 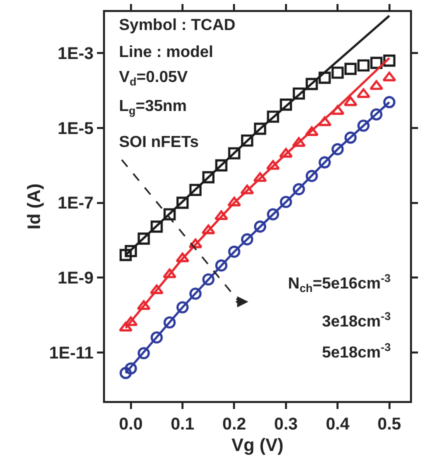 What do you see at coordinates (182, 424) in the screenshot?
I see `x-tick-label: 0.1` at bounding box center [182, 424].